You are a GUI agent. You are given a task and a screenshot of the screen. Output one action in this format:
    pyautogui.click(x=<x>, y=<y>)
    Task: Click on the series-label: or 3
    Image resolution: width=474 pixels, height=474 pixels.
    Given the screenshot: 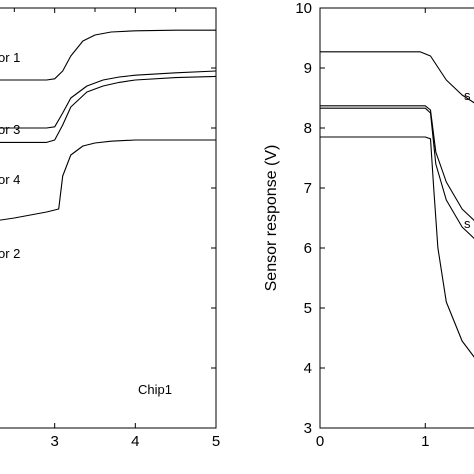 What is the action you would take?
    pyautogui.click(x=10, y=129)
    